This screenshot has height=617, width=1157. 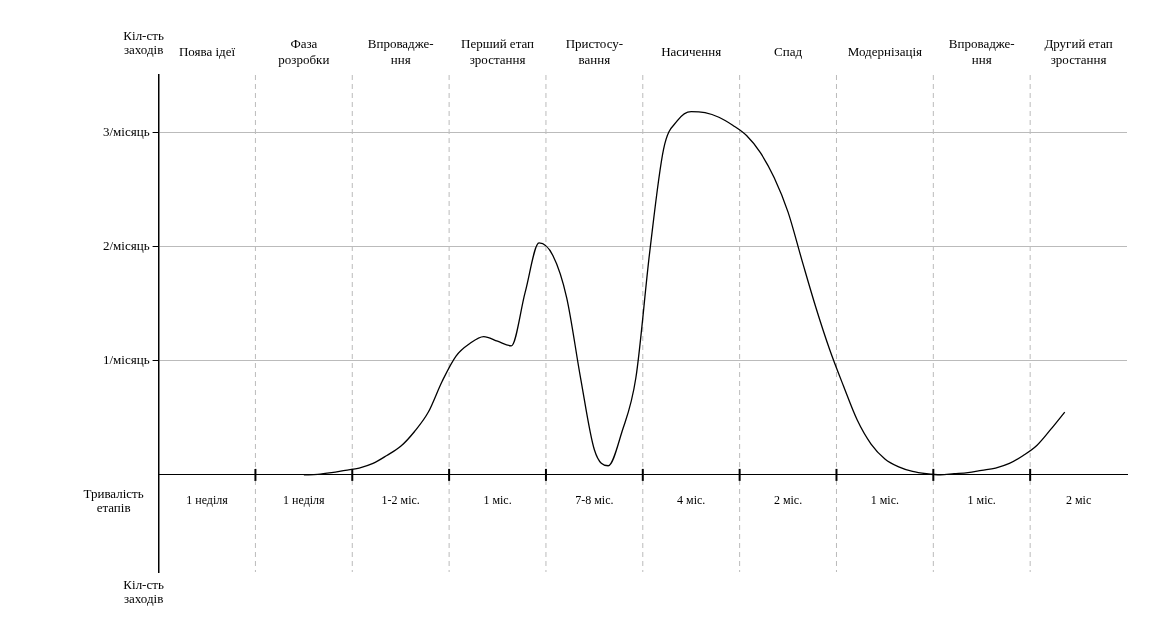 What do you see at coordinates (304, 52) in the screenshot?
I see `text: Фаза розробки` at bounding box center [304, 52].